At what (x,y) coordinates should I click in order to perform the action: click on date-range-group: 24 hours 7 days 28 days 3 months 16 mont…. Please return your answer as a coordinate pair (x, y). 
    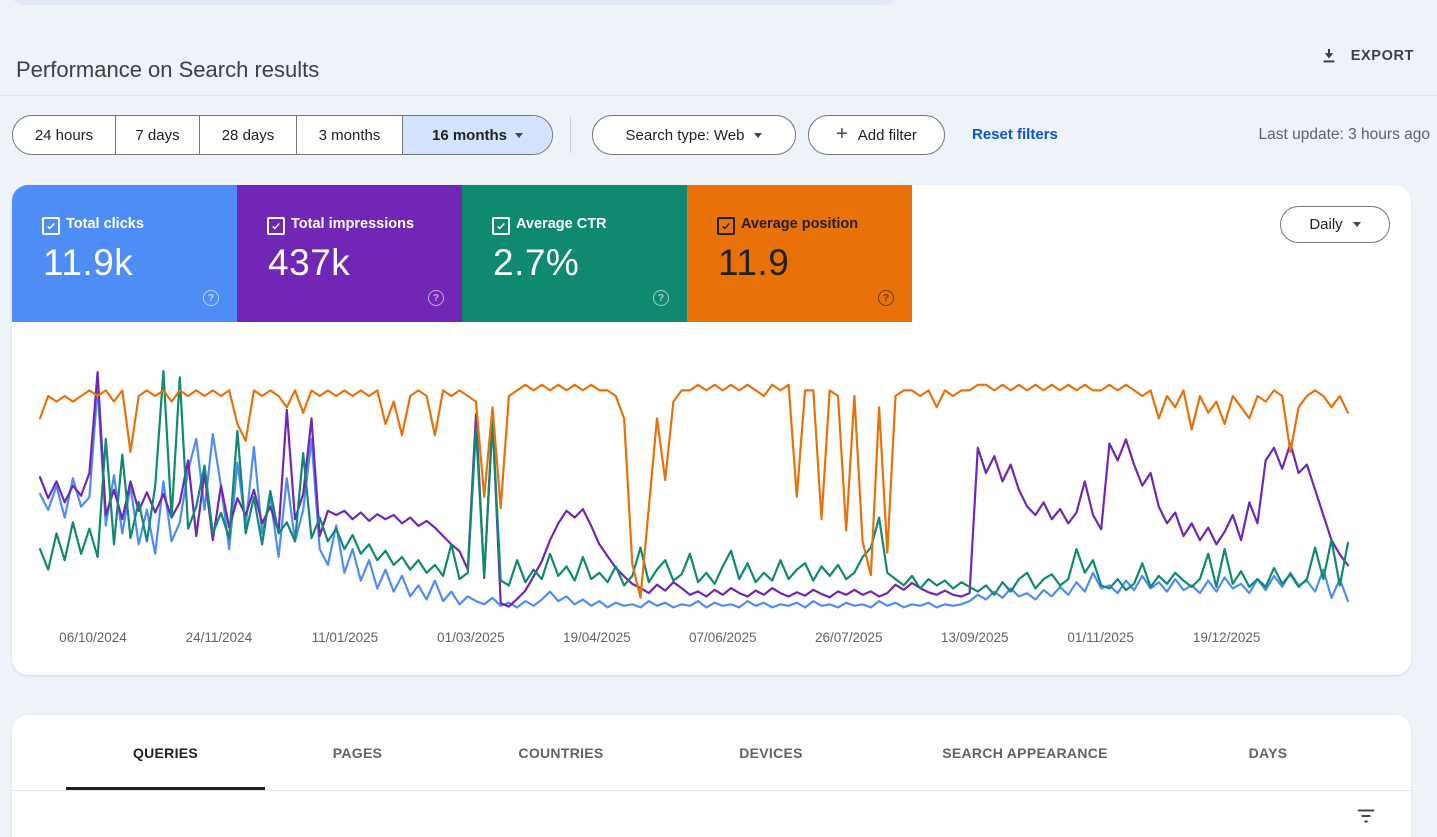
    Looking at the image, I should click on (282, 135).